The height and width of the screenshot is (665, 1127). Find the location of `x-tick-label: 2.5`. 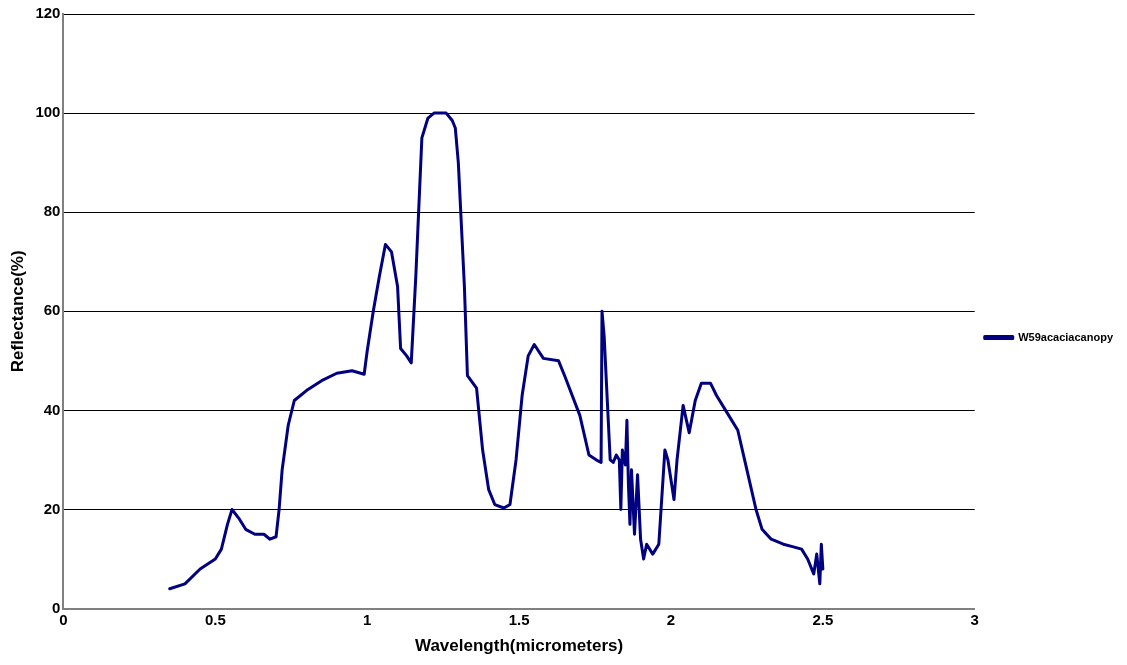

x-tick-label: 2.5 is located at coordinates (823, 619).